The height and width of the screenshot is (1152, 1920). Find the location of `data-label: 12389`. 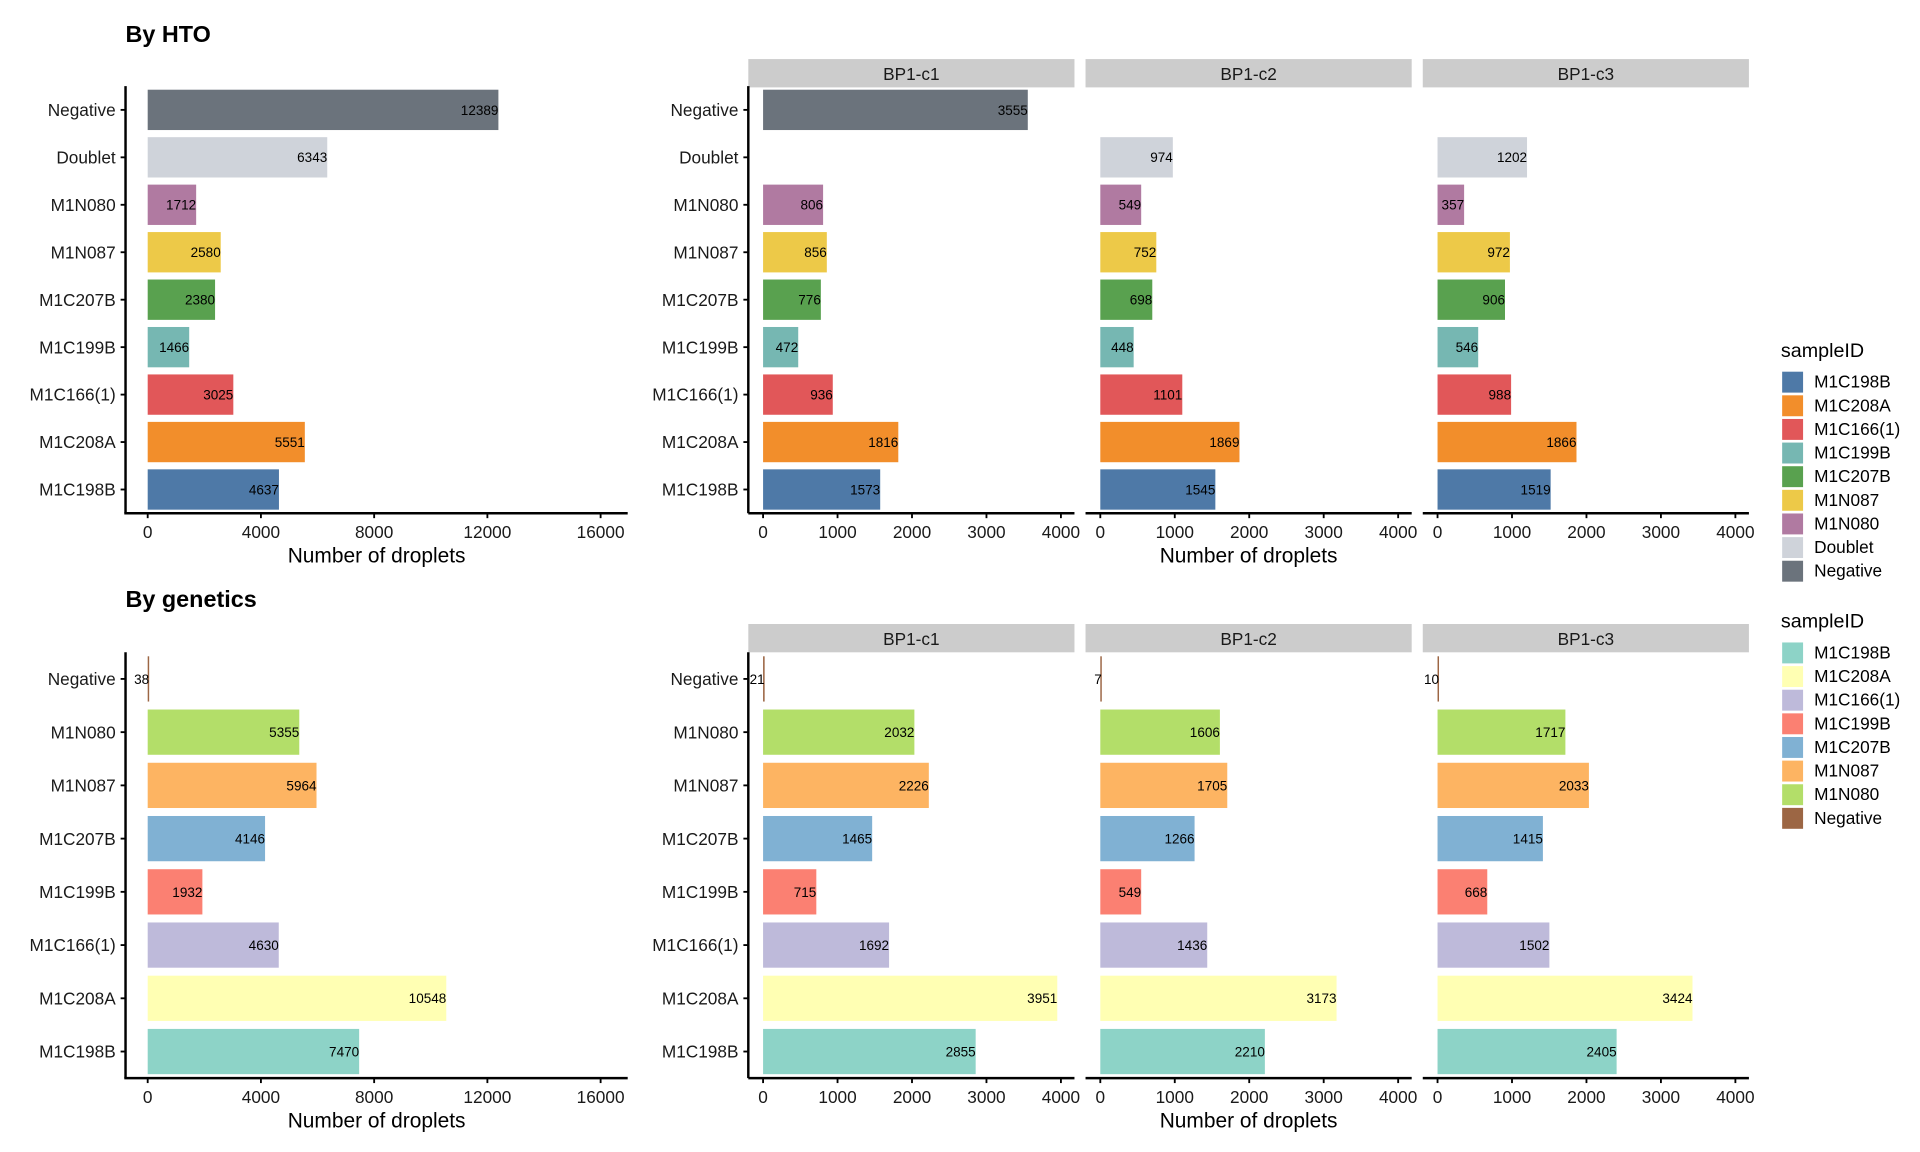

data-label: 12389 is located at coordinates (480, 110).